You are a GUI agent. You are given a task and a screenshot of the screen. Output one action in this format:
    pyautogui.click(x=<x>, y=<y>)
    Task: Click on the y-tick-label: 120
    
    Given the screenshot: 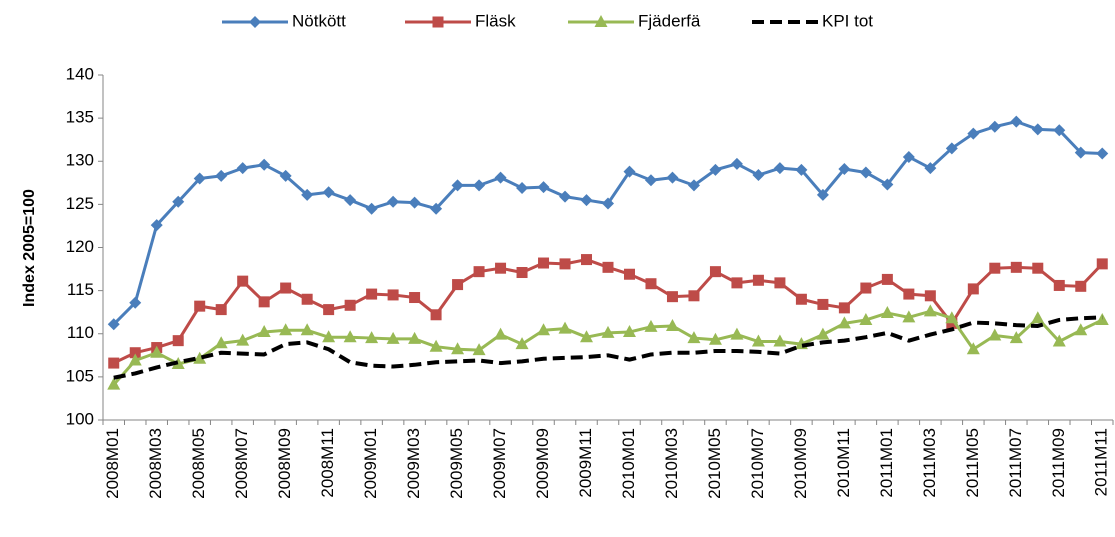 What is the action you would take?
    pyautogui.click(x=80, y=246)
    